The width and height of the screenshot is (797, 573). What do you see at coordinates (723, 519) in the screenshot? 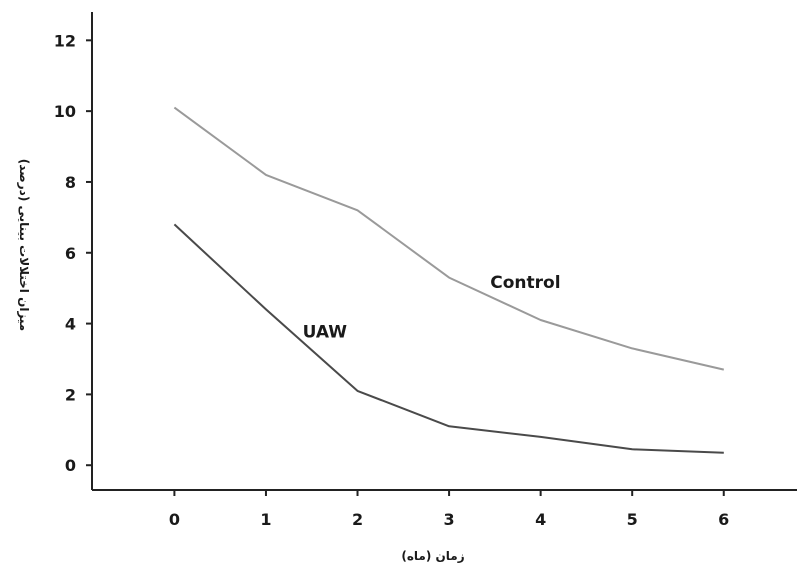
I see `x-tick-label: 6` at bounding box center [723, 519].